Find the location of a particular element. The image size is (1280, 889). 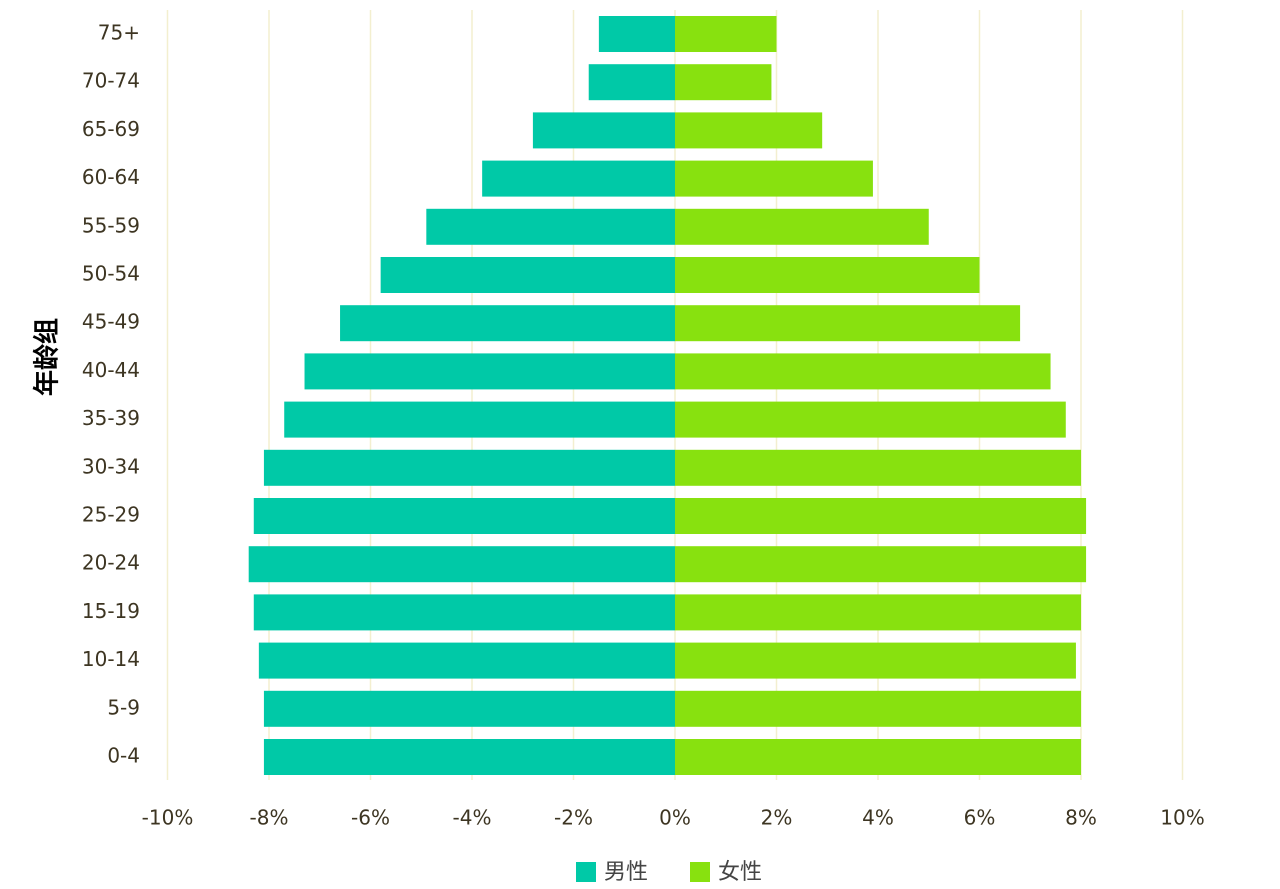

y-axis-label: 年龄组 is located at coordinates (47, 357).